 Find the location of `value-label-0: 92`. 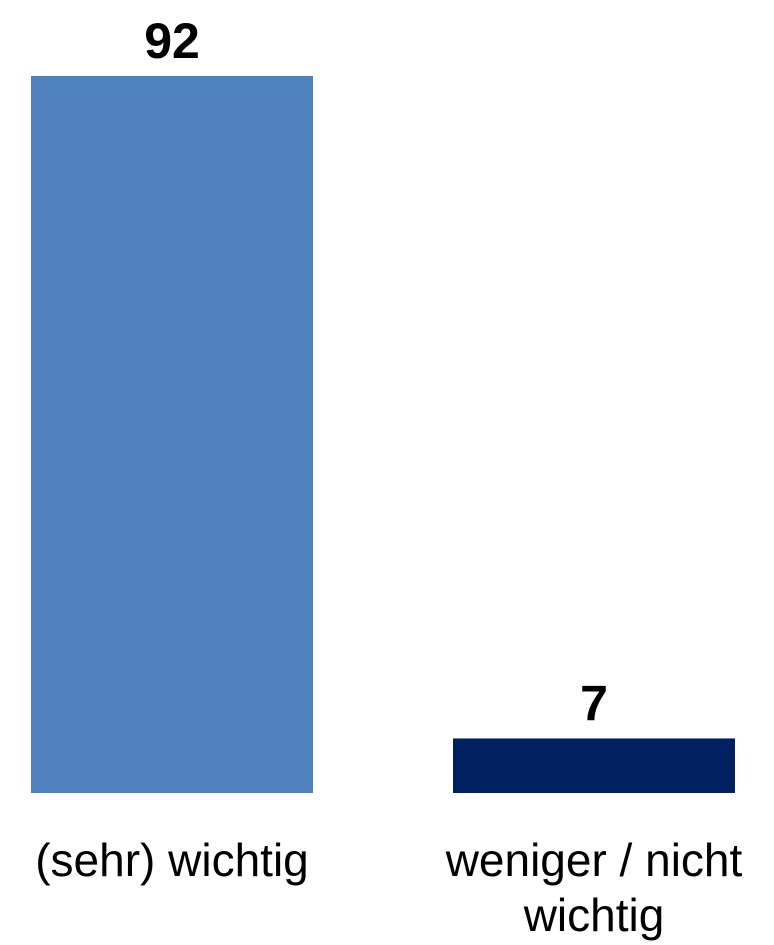

value-label-0: 92 is located at coordinates (172, 41).